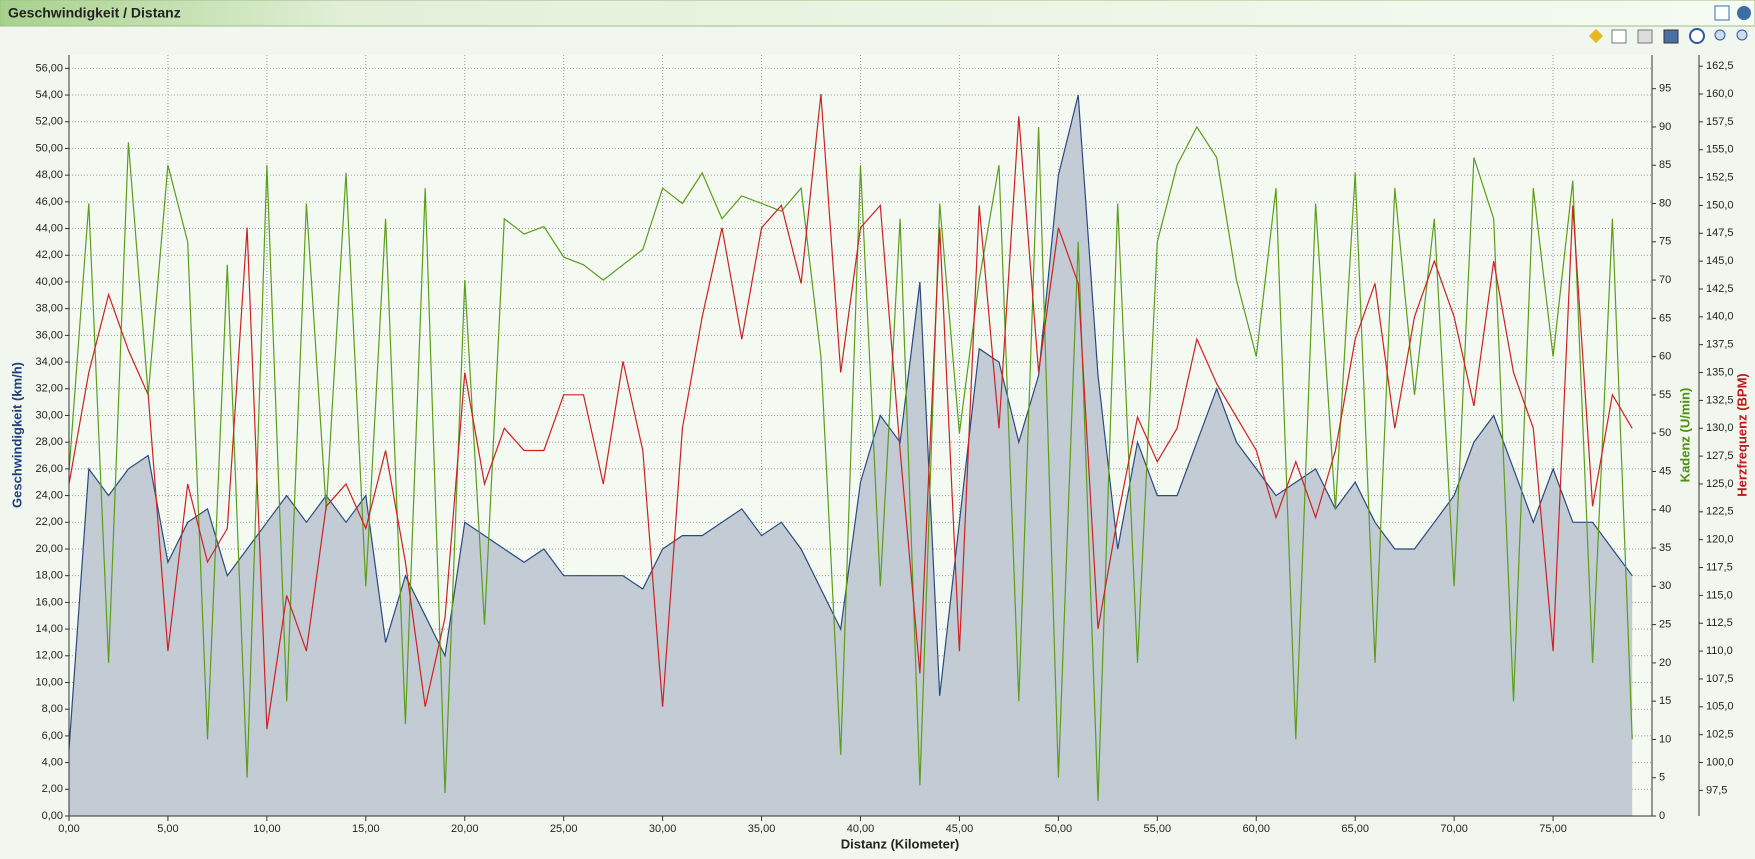 Image resolution: width=1755 pixels, height=859 pixels. Describe the element at coordinates (1716, 790) in the screenshot. I see `y3-tick-label: 97,5` at that location.